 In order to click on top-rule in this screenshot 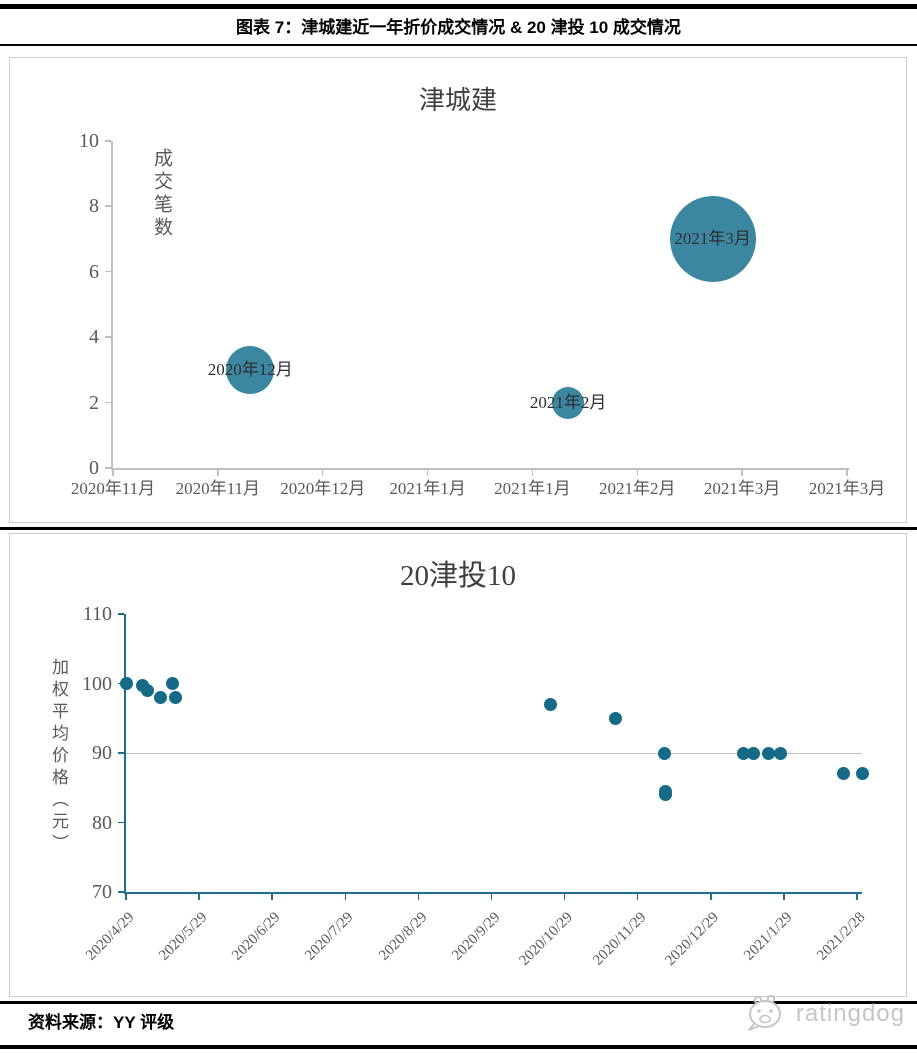, I will do `click(458, 6)`.